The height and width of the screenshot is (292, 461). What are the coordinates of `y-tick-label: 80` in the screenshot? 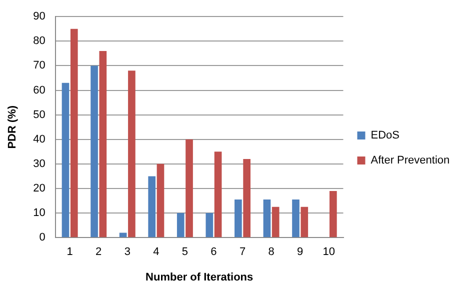 It's located at (39, 41).